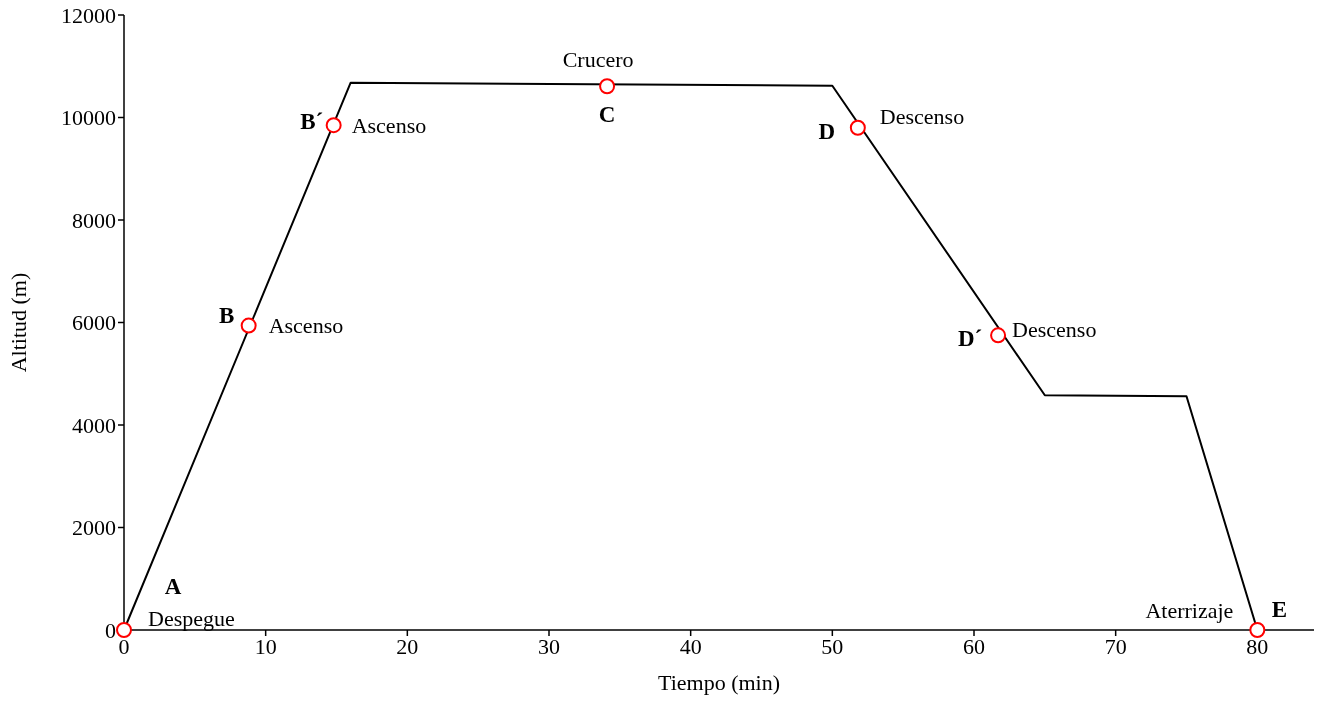 This screenshot has width=1323, height=719. What do you see at coordinates (94, 323) in the screenshot?
I see `y-tick-label: 6000` at bounding box center [94, 323].